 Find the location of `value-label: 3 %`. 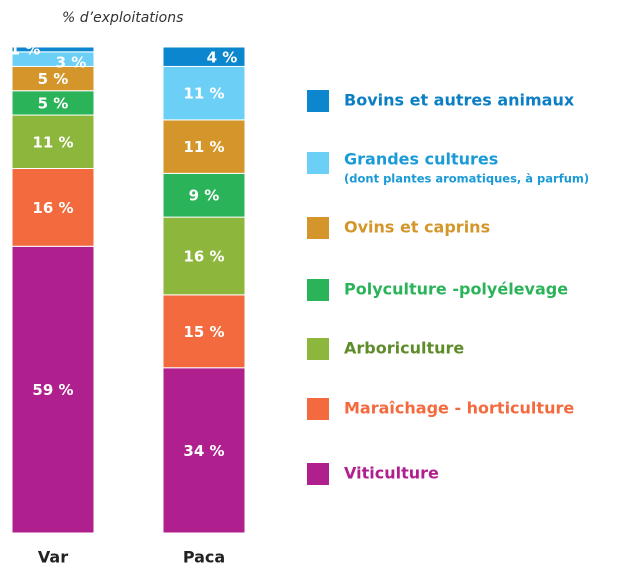

value-label: 3 % is located at coordinates (71, 62).